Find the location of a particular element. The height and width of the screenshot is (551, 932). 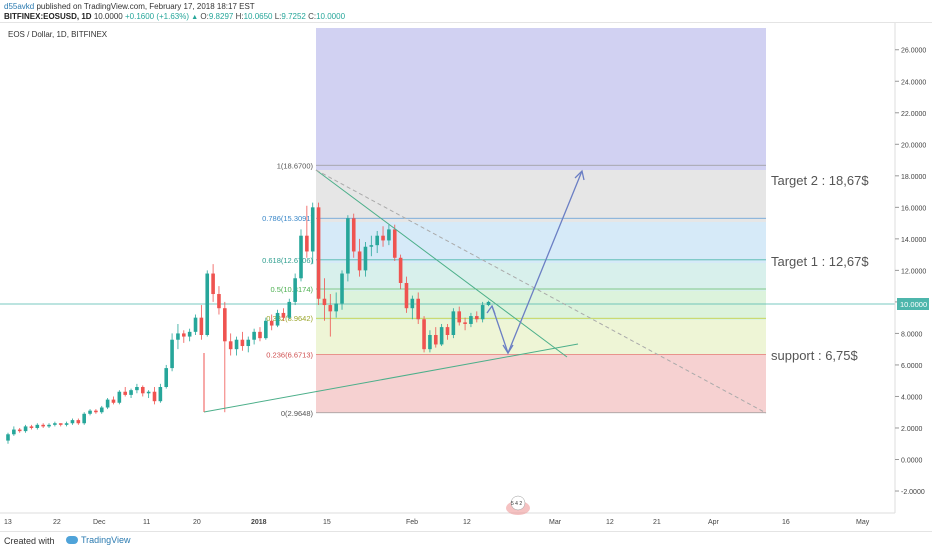

svg-text: 5 4 2 is located at coordinates (516, 504).